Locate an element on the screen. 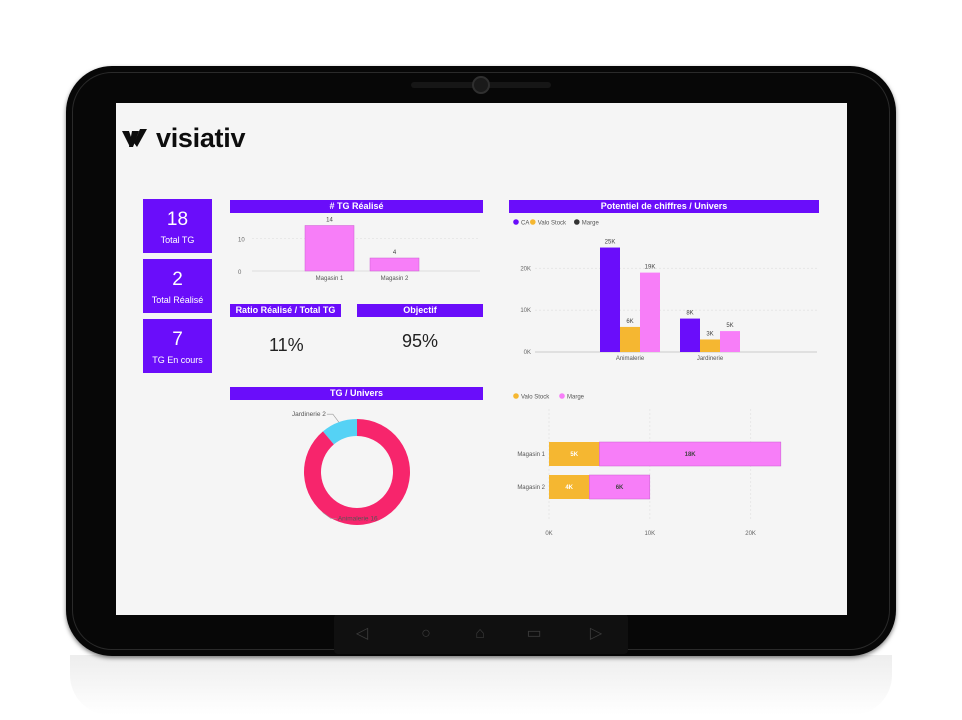 This screenshot has height=720, width=962. kpi-total-realise: 2 Total Réalisé is located at coordinates (177, 286).